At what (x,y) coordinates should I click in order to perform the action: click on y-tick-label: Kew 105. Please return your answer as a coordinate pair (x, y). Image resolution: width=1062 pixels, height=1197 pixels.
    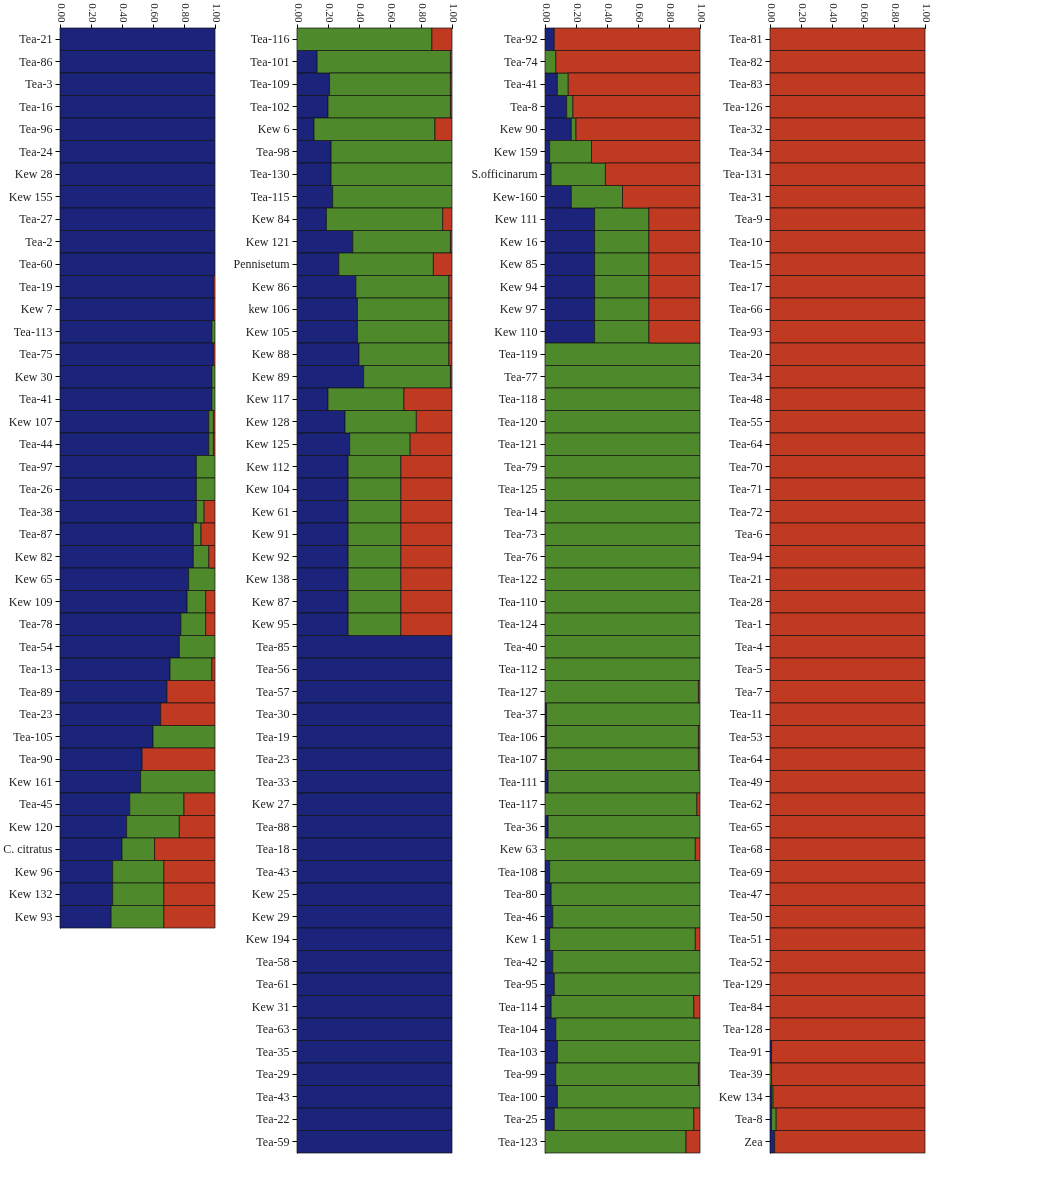
    Looking at the image, I should click on (267, 331).